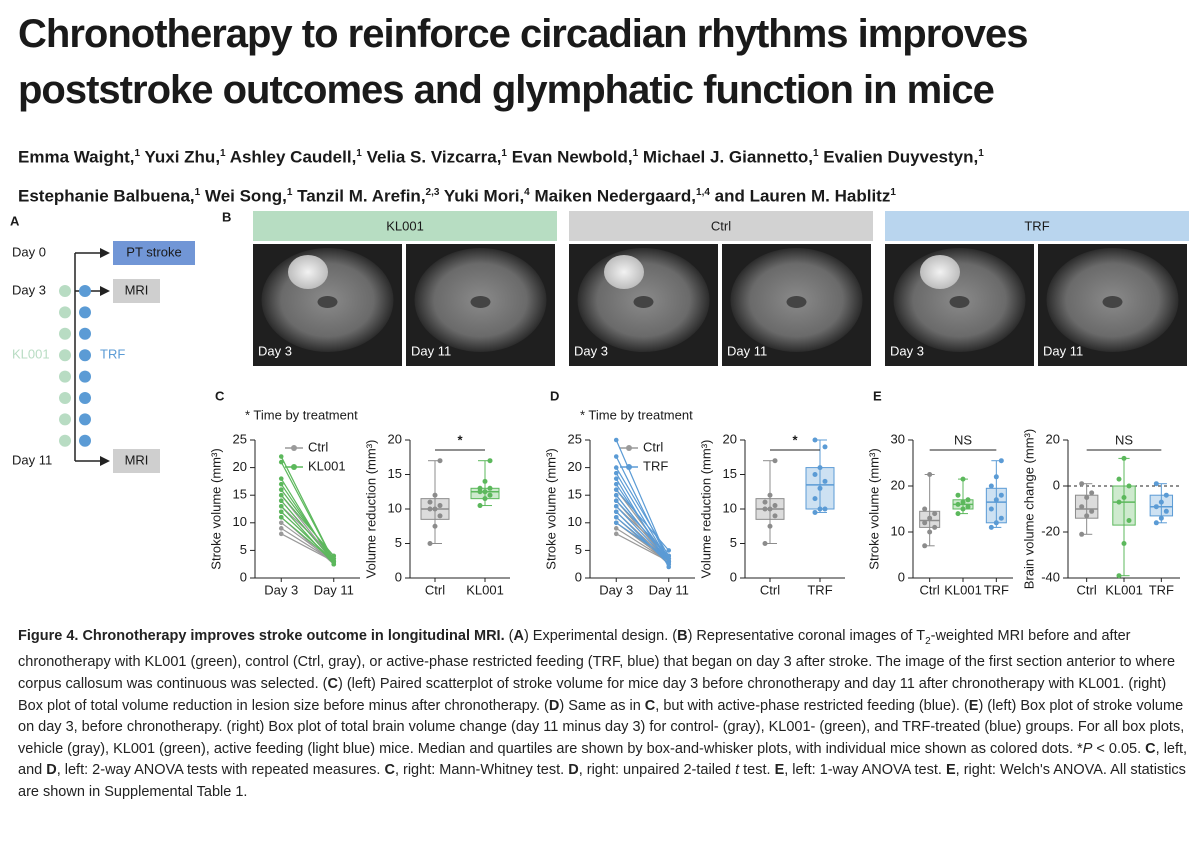 This screenshot has height=844, width=1200. What do you see at coordinates (509, 636) in the screenshot?
I see `text-run: (` at bounding box center [509, 636].